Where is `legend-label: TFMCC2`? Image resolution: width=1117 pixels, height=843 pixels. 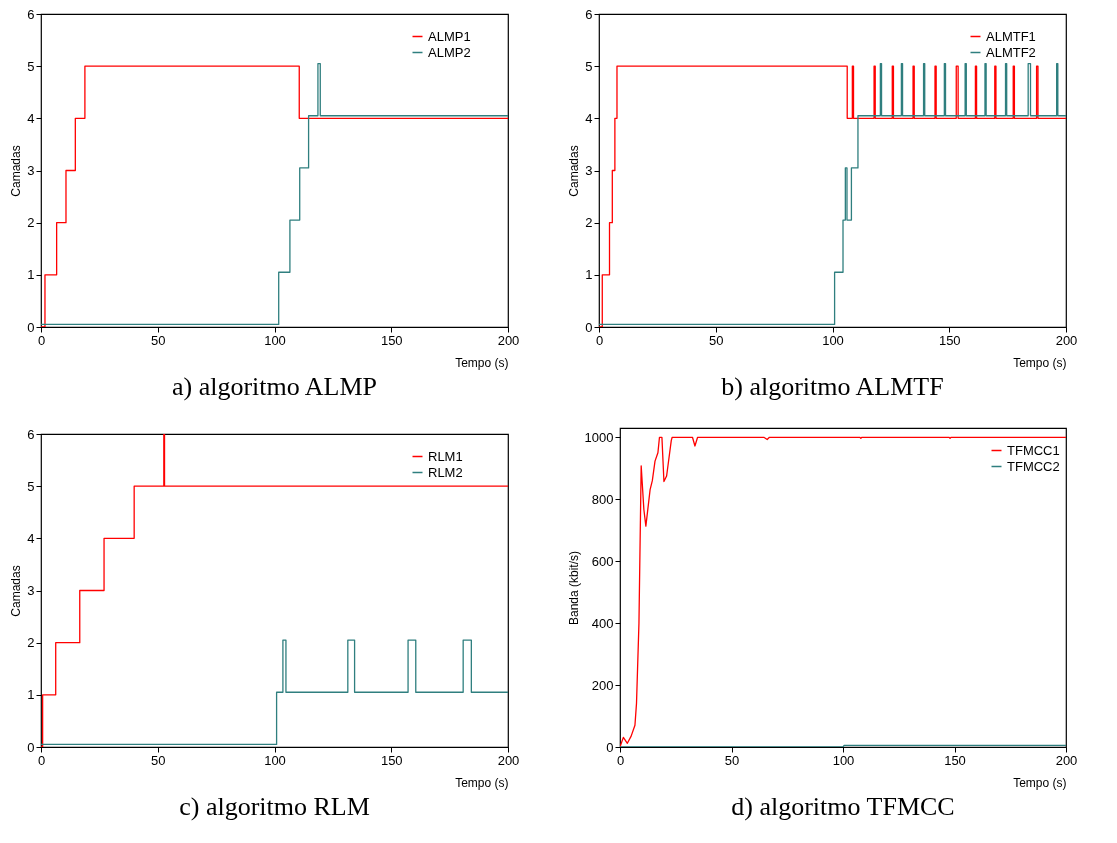 legend-label: TFMCC2 is located at coordinates (1033, 466).